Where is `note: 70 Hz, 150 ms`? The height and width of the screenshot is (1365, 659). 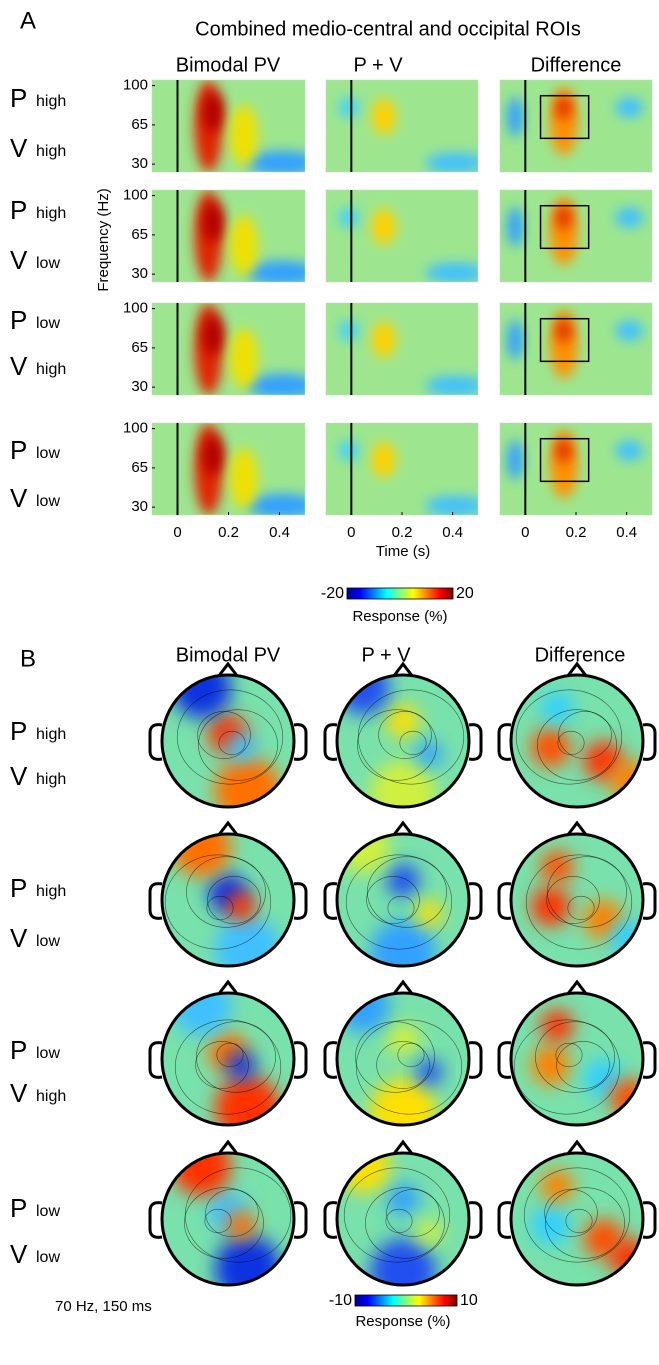
note: 70 Hz, 150 ms is located at coordinates (103, 1306).